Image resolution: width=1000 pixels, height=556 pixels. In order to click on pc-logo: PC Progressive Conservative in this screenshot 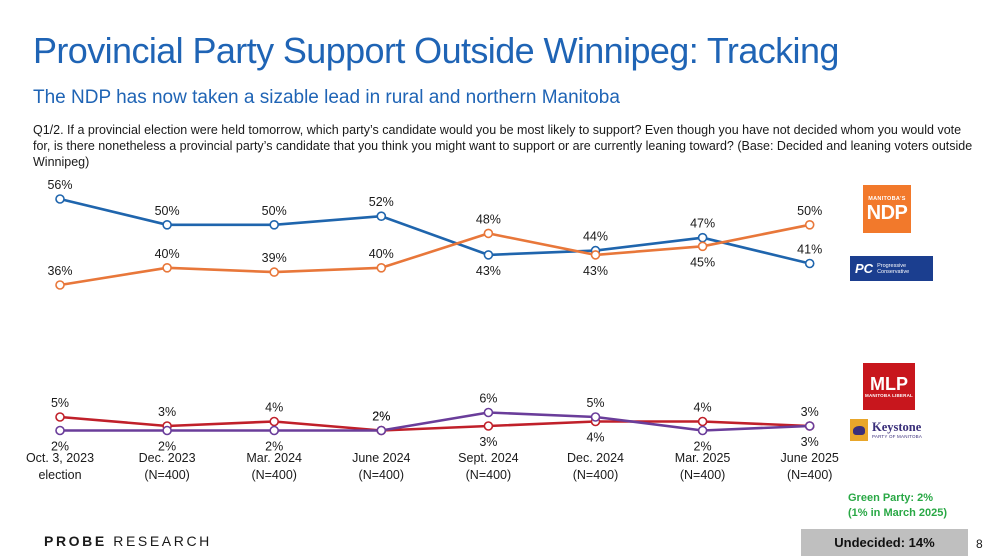, I will do `click(891, 268)`.